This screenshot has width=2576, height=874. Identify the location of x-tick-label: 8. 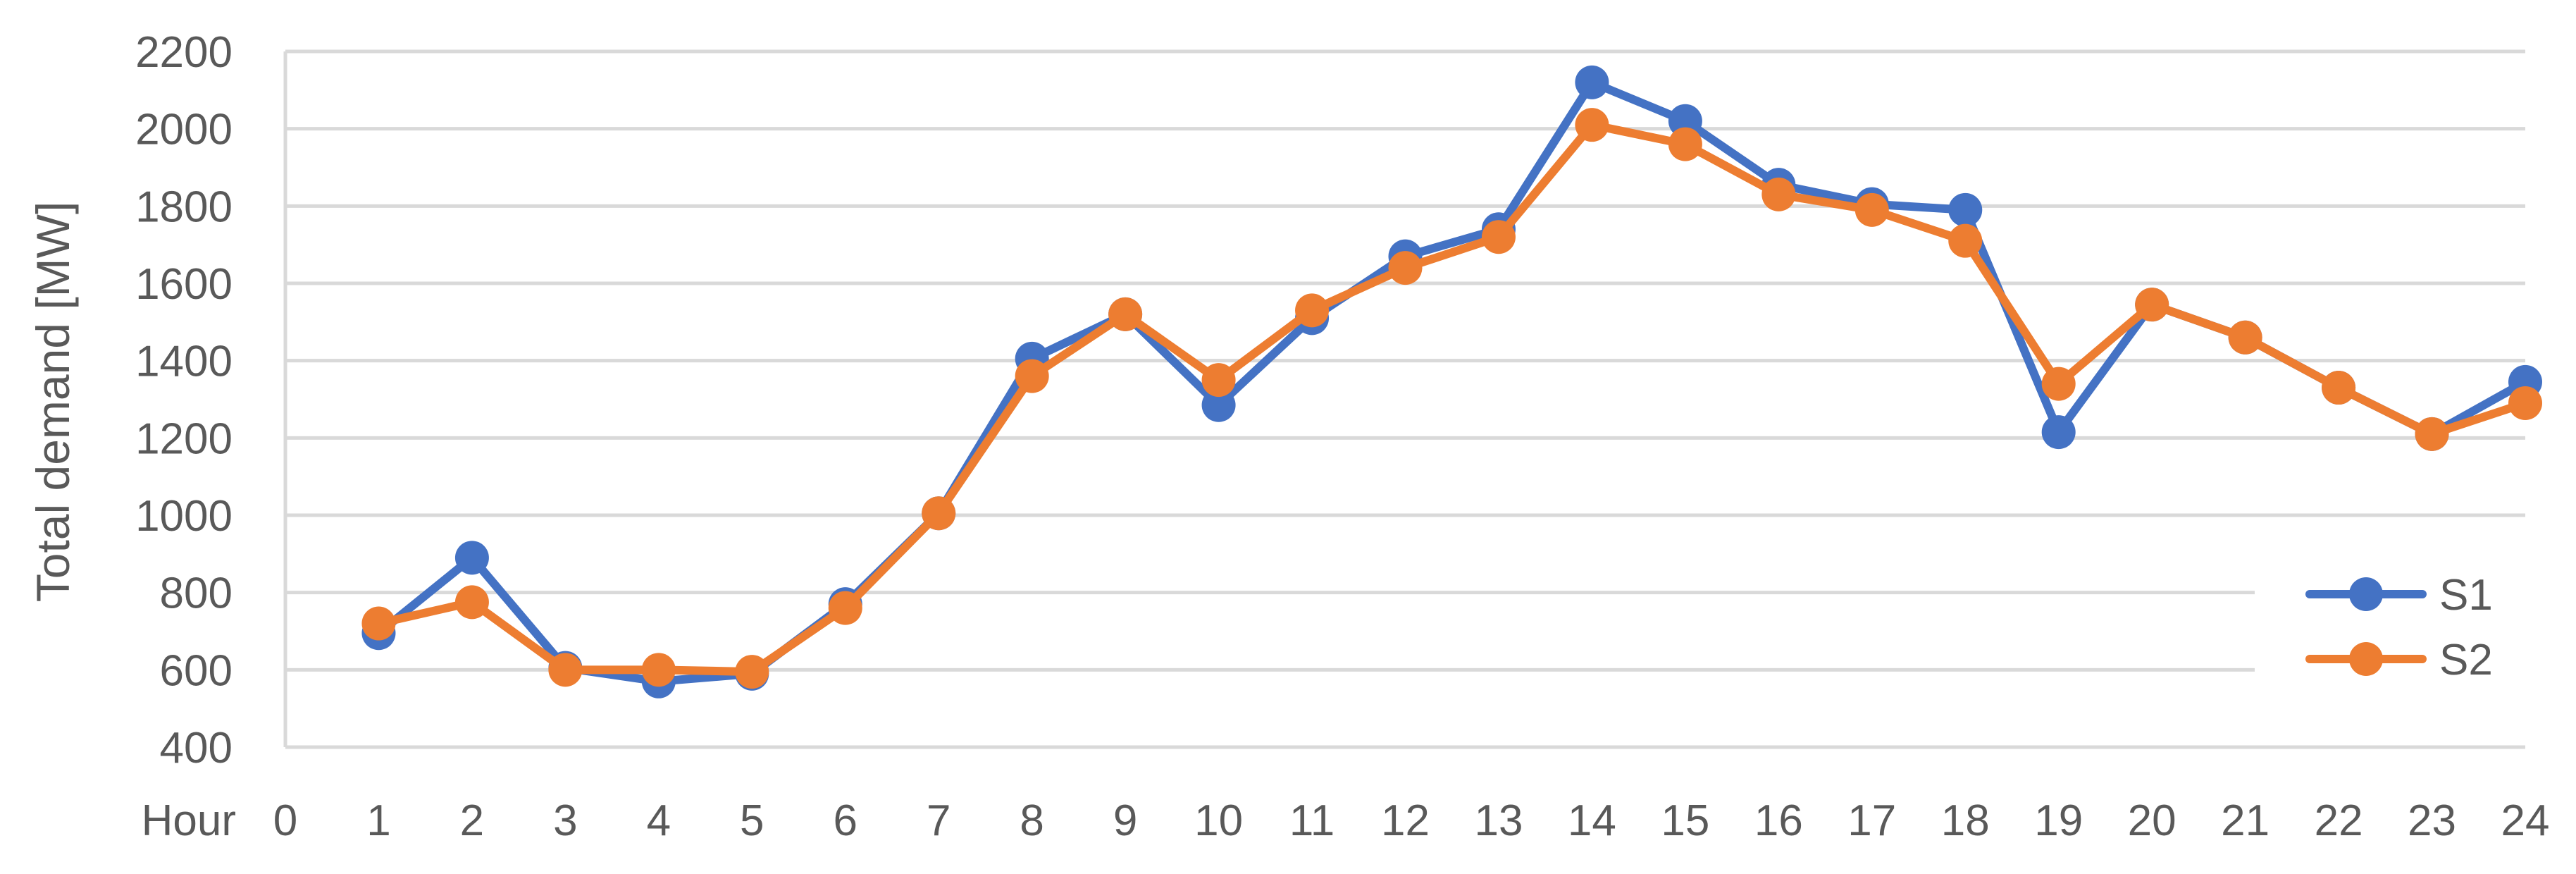
(1032, 820).